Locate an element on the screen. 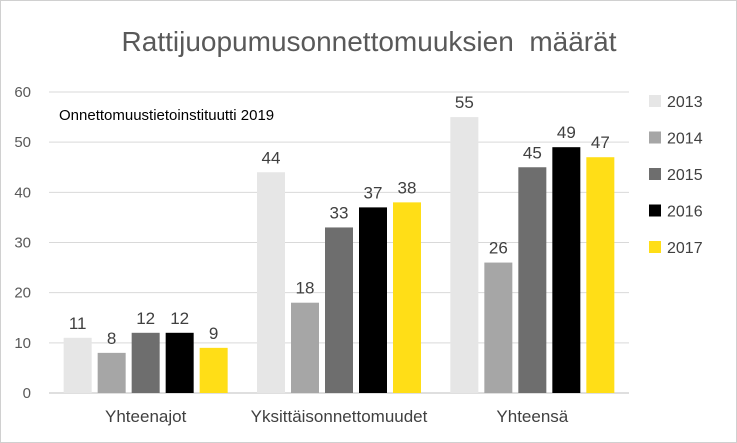  legend-swatch-2013 is located at coordinates (655, 101).